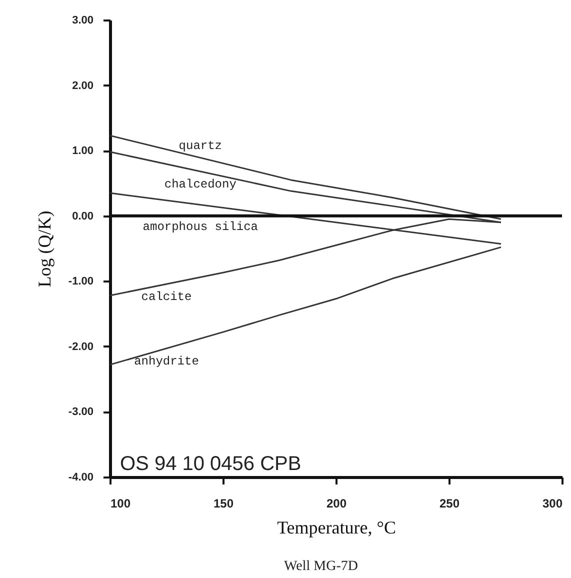 Image resolution: width=571 pixels, height=578 pixels. I want to click on text: Well MG-7D, so click(321, 566).